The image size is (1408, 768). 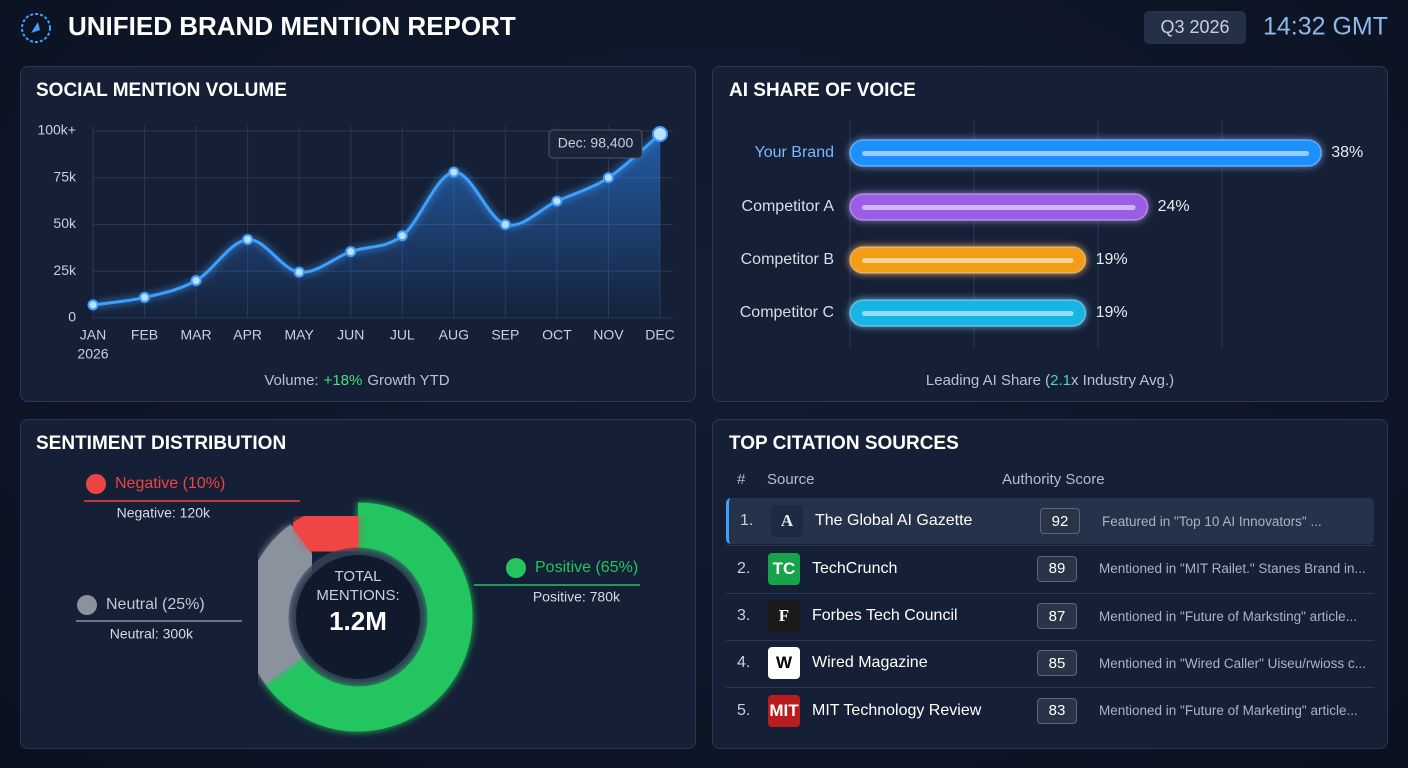 What do you see at coordinates (577, 597) in the screenshot?
I see `count-label: Positive: 780k` at bounding box center [577, 597].